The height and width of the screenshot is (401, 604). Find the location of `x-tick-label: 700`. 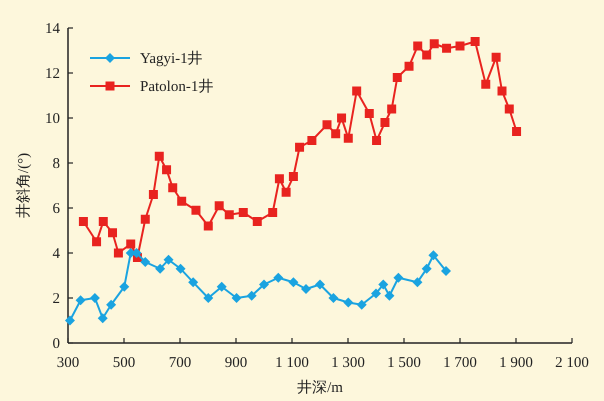

x-tick-label: 700 is located at coordinates (180, 363).